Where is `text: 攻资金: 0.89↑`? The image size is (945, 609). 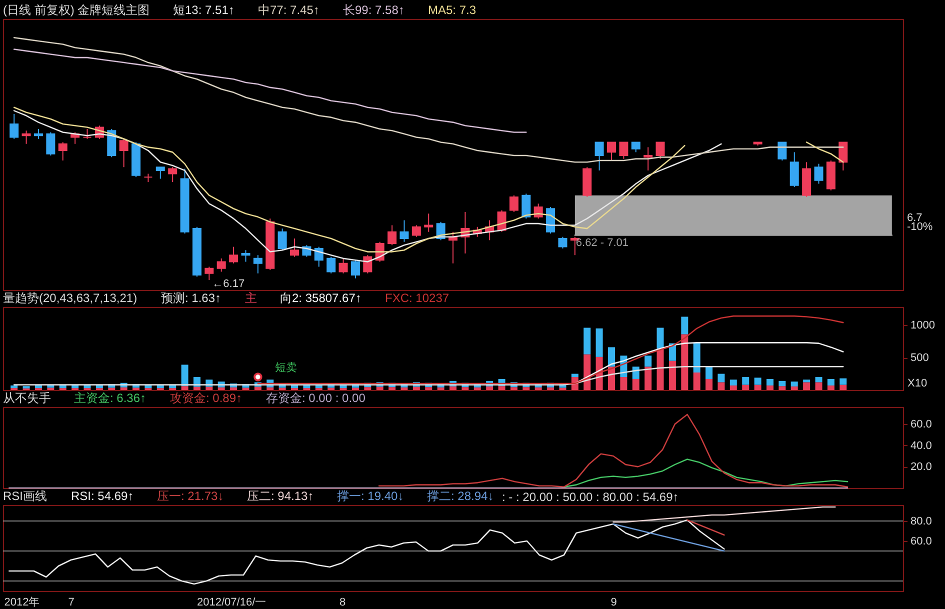 text: 攻资金: 0.89↑ is located at coordinates (206, 398).